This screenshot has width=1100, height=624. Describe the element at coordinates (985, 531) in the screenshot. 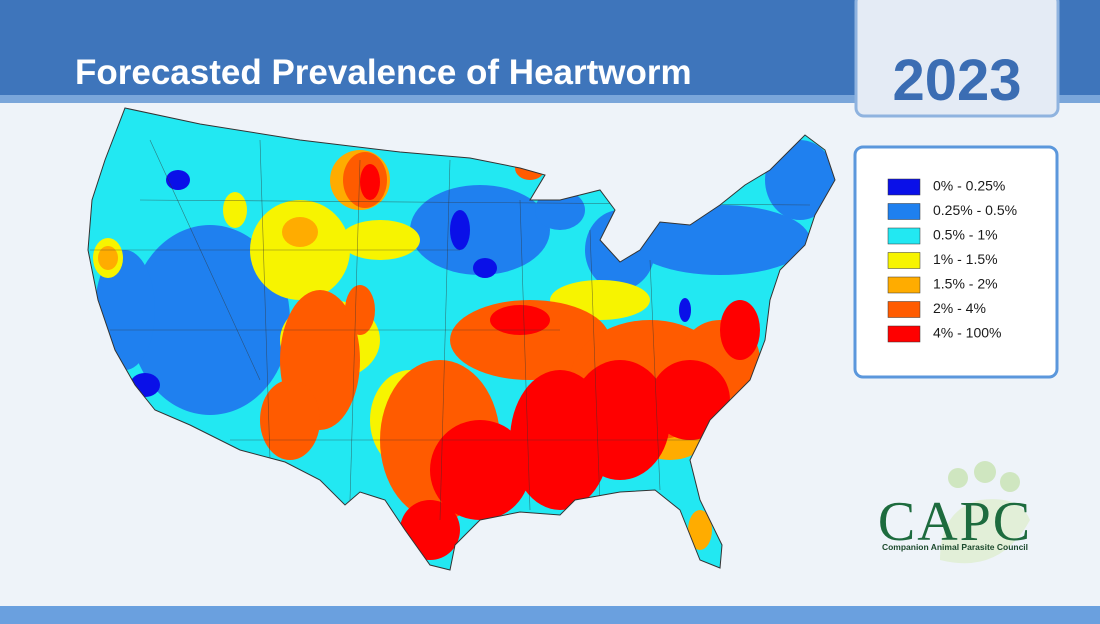

I see `paw-pad` at that location.